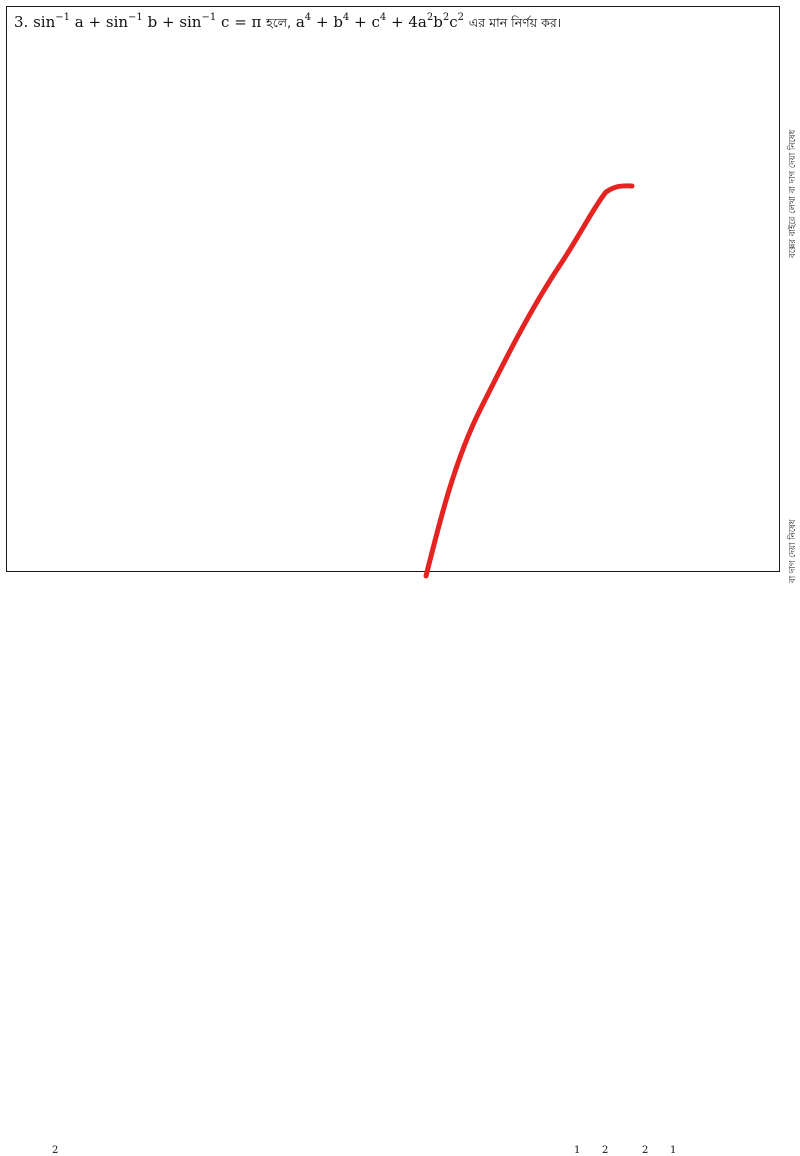 This screenshot has height=1156, width=800. Describe the element at coordinates (515, 22) in the screenshot. I see `instruction-text: এর মান নির্ণয় কর।` at that location.